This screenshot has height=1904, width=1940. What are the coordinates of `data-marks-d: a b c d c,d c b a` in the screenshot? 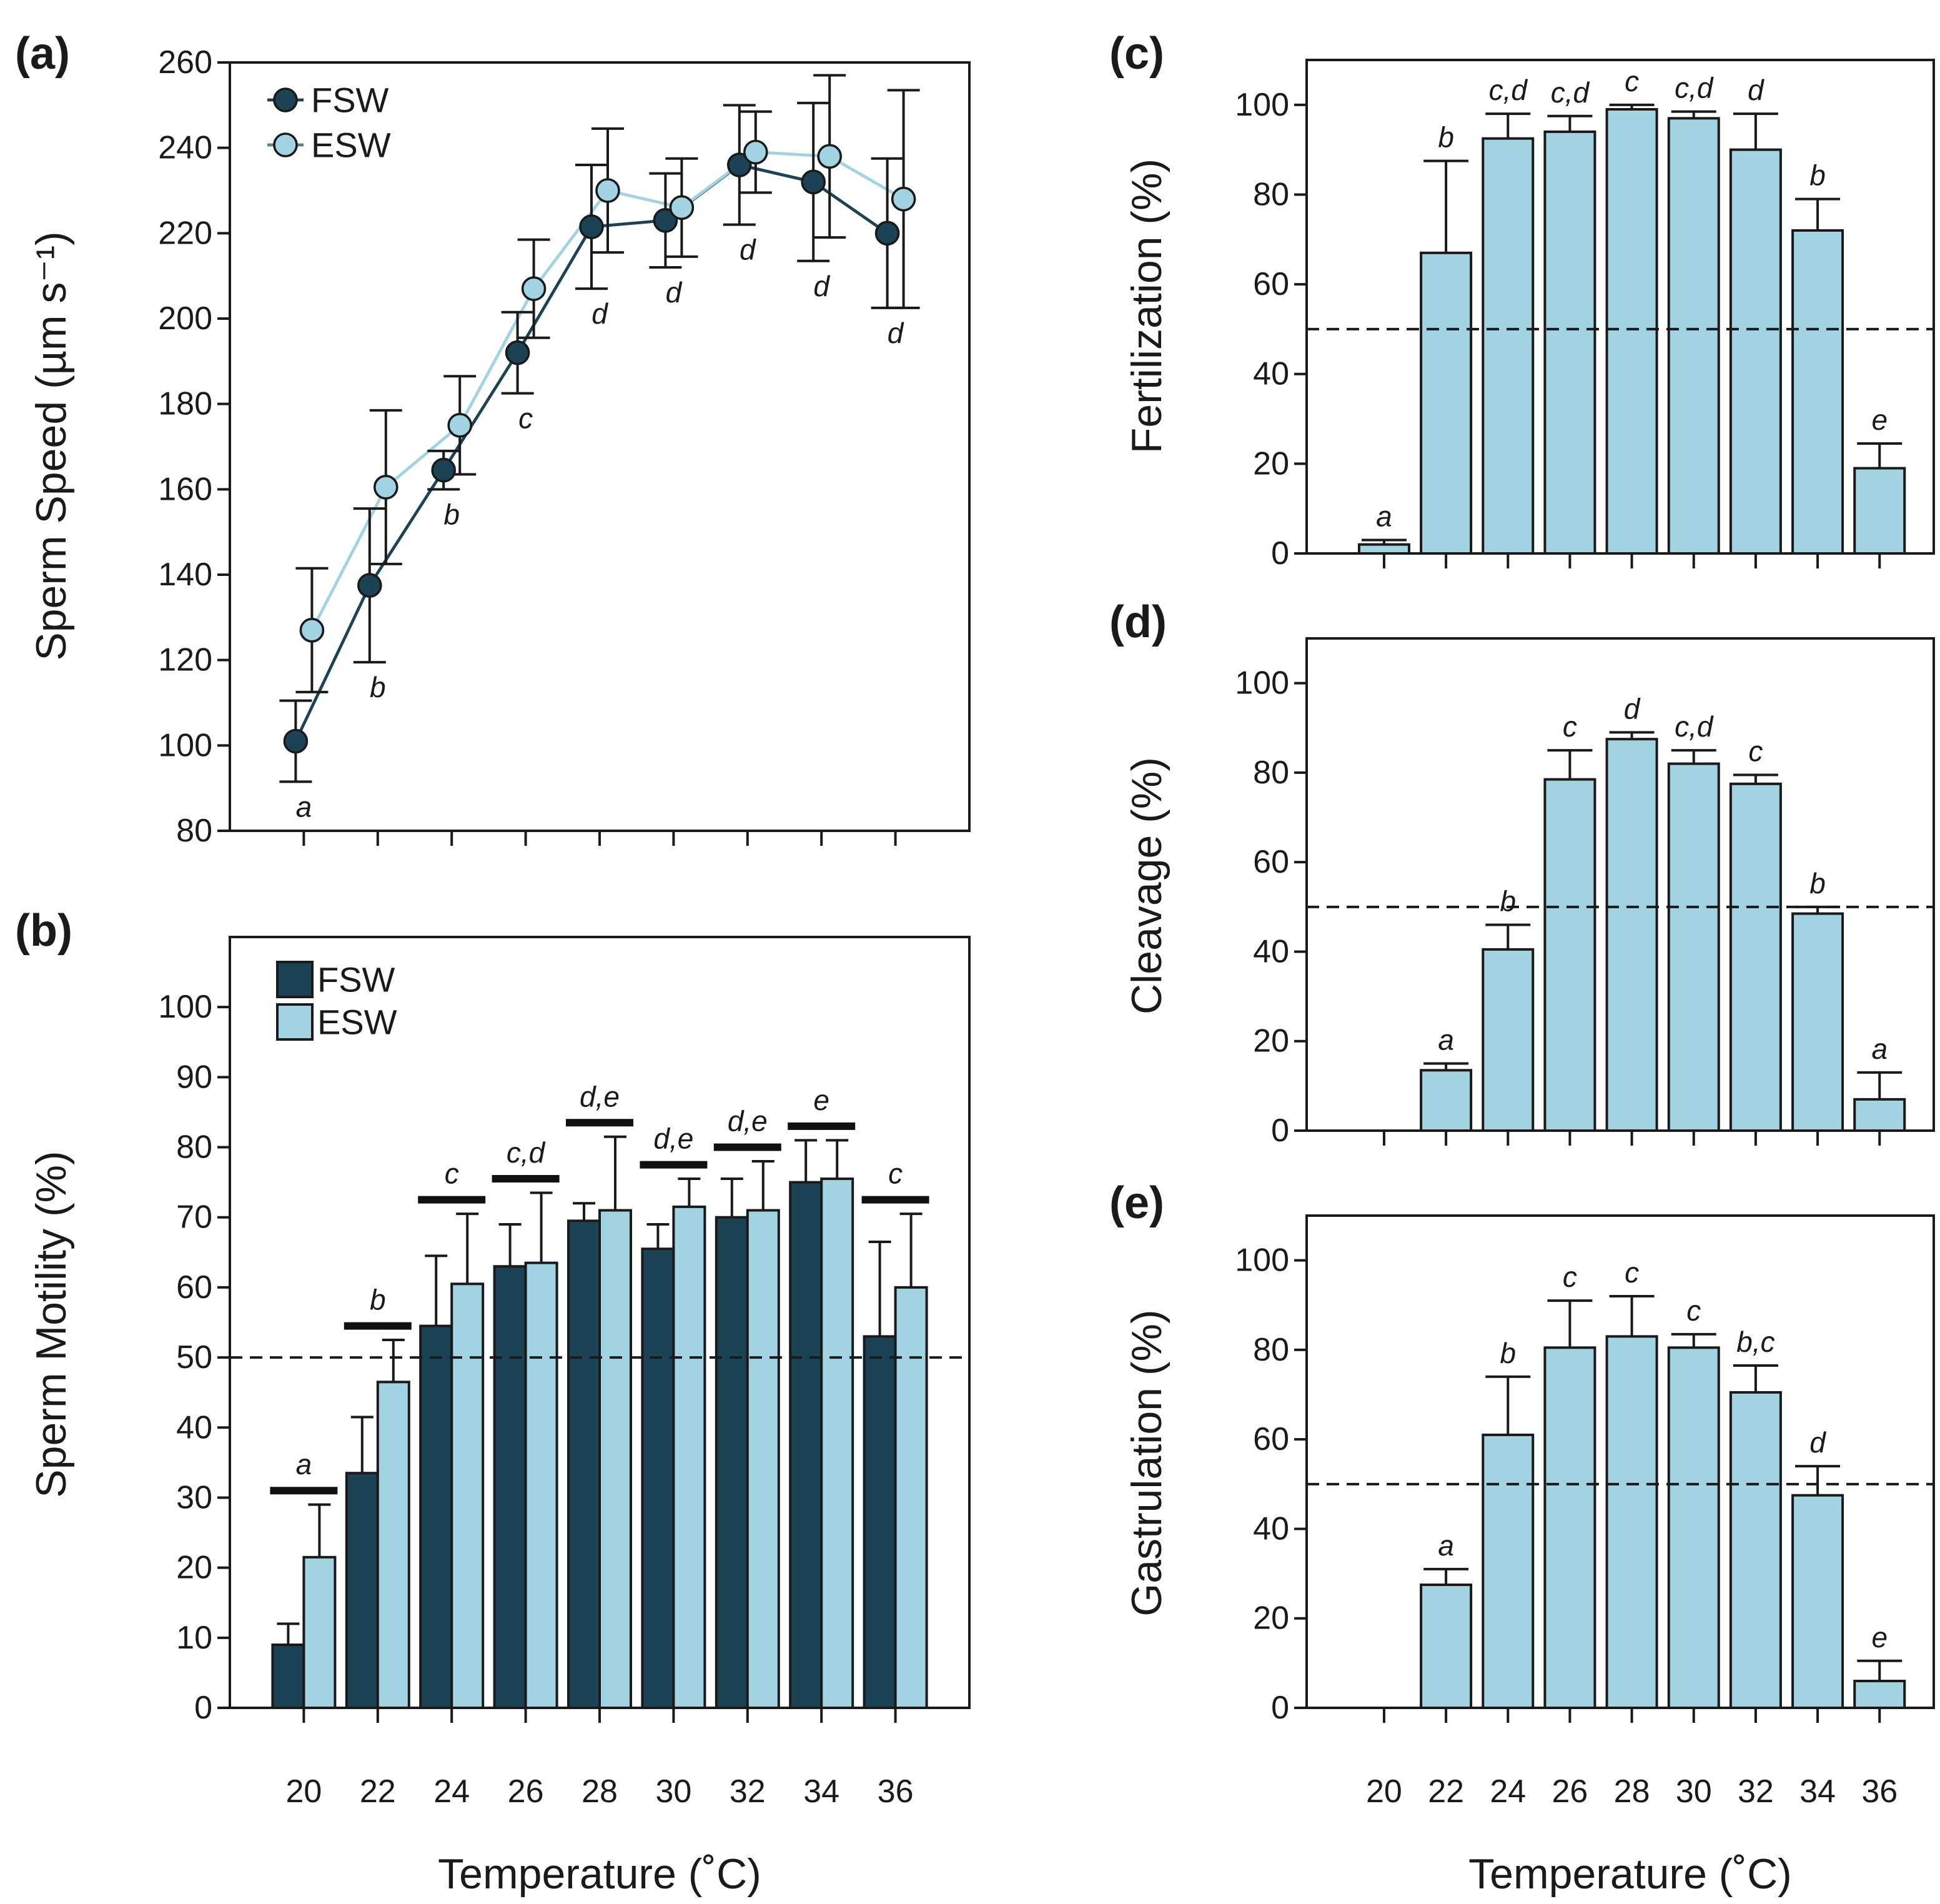 It's located at (1663, 912).